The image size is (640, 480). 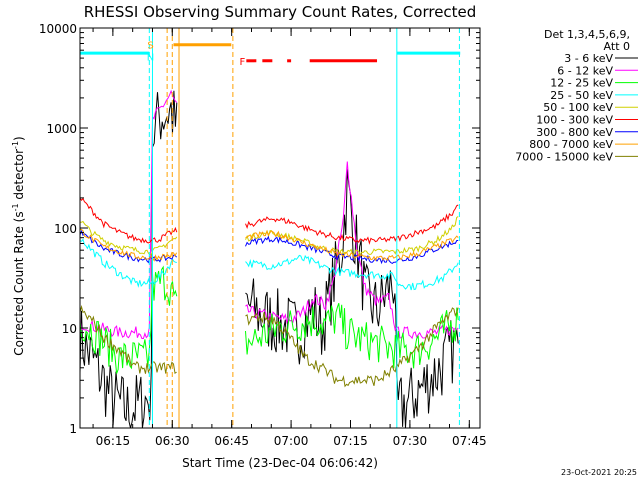 What do you see at coordinates (172, 441) in the screenshot?
I see `x-tick-label: 06:30` at bounding box center [172, 441].